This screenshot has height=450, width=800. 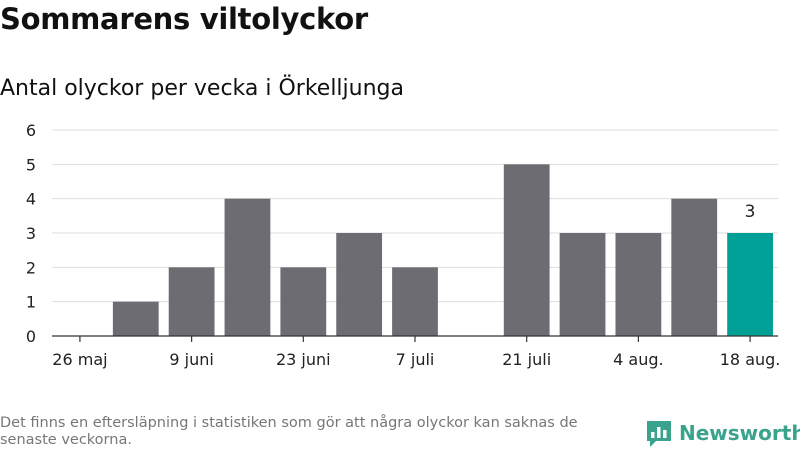 I want to click on brand-logo: Newsworthy, so click(x=722, y=433).